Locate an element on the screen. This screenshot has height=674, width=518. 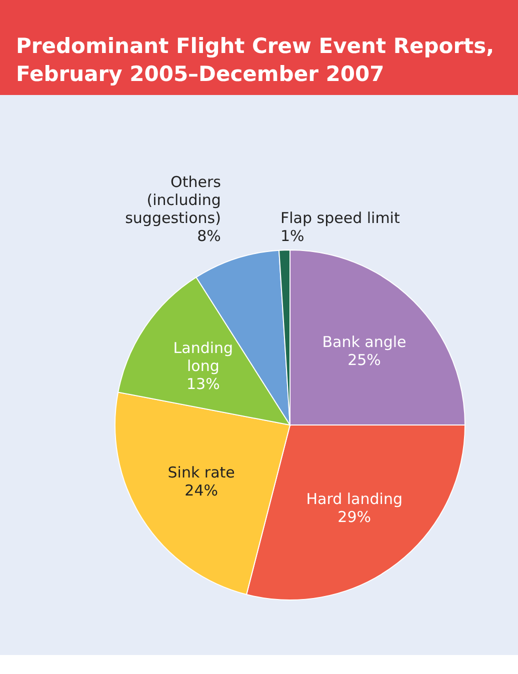
data-label: 29% is located at coordinates (355, 517).